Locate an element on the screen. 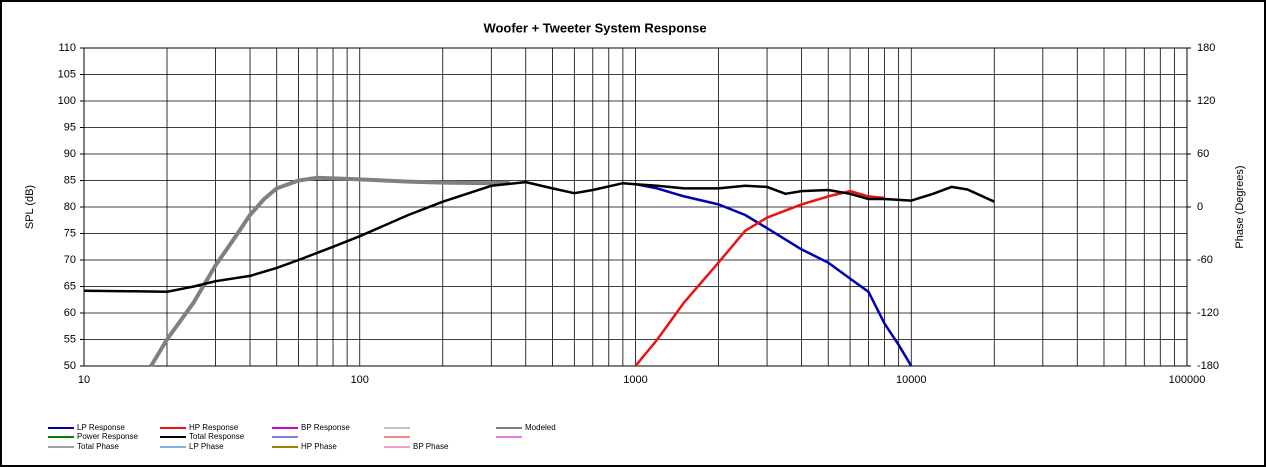 The image size is (1266, 467). x-tick-label: 100000 is located at coordinates (1187, 380).